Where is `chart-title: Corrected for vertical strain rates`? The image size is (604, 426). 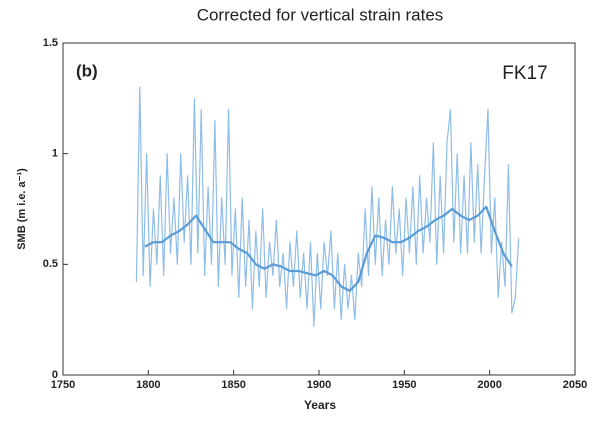
chart-title: Corrected for vertical strain rates is located at coordinates (320, 14).